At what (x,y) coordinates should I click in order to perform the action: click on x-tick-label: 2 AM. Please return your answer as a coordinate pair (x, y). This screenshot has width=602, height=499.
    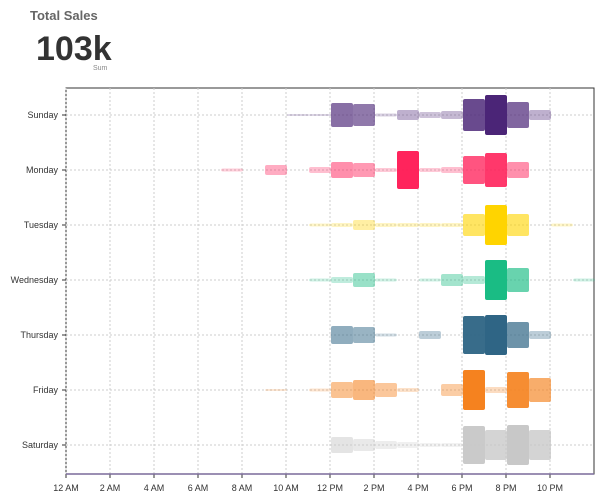
    Looking at the image, I should click on (110, 488).